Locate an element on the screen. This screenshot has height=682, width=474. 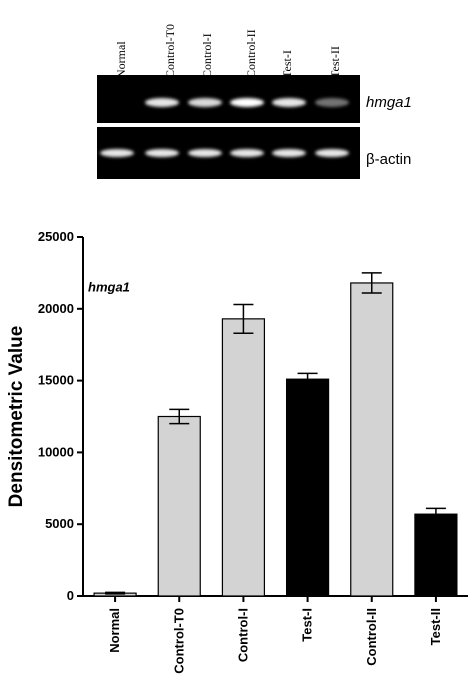
gel-panel-hmga1 is located at coordinates (228, 99).